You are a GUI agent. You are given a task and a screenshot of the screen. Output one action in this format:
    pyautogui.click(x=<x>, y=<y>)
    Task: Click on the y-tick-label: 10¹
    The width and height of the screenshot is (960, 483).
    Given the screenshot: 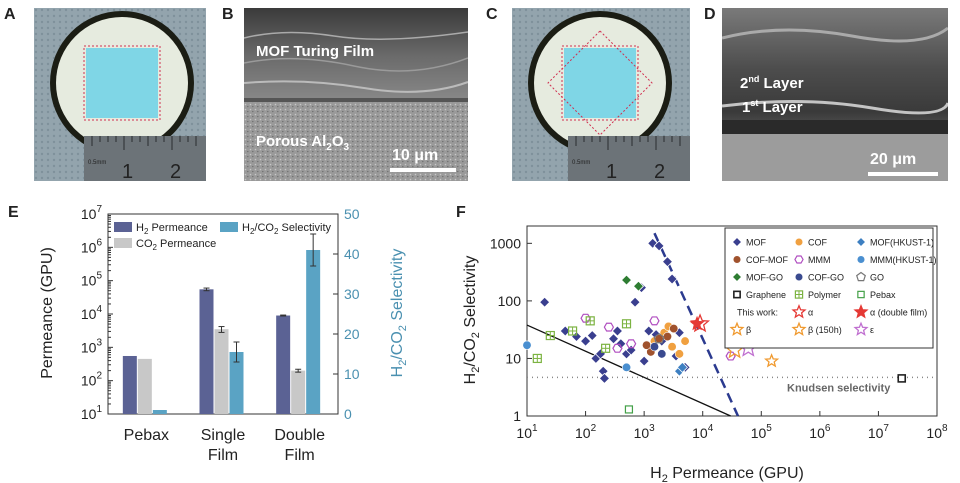 What is the action you would take?
    pyautogui.click(x=92, y=413)
    